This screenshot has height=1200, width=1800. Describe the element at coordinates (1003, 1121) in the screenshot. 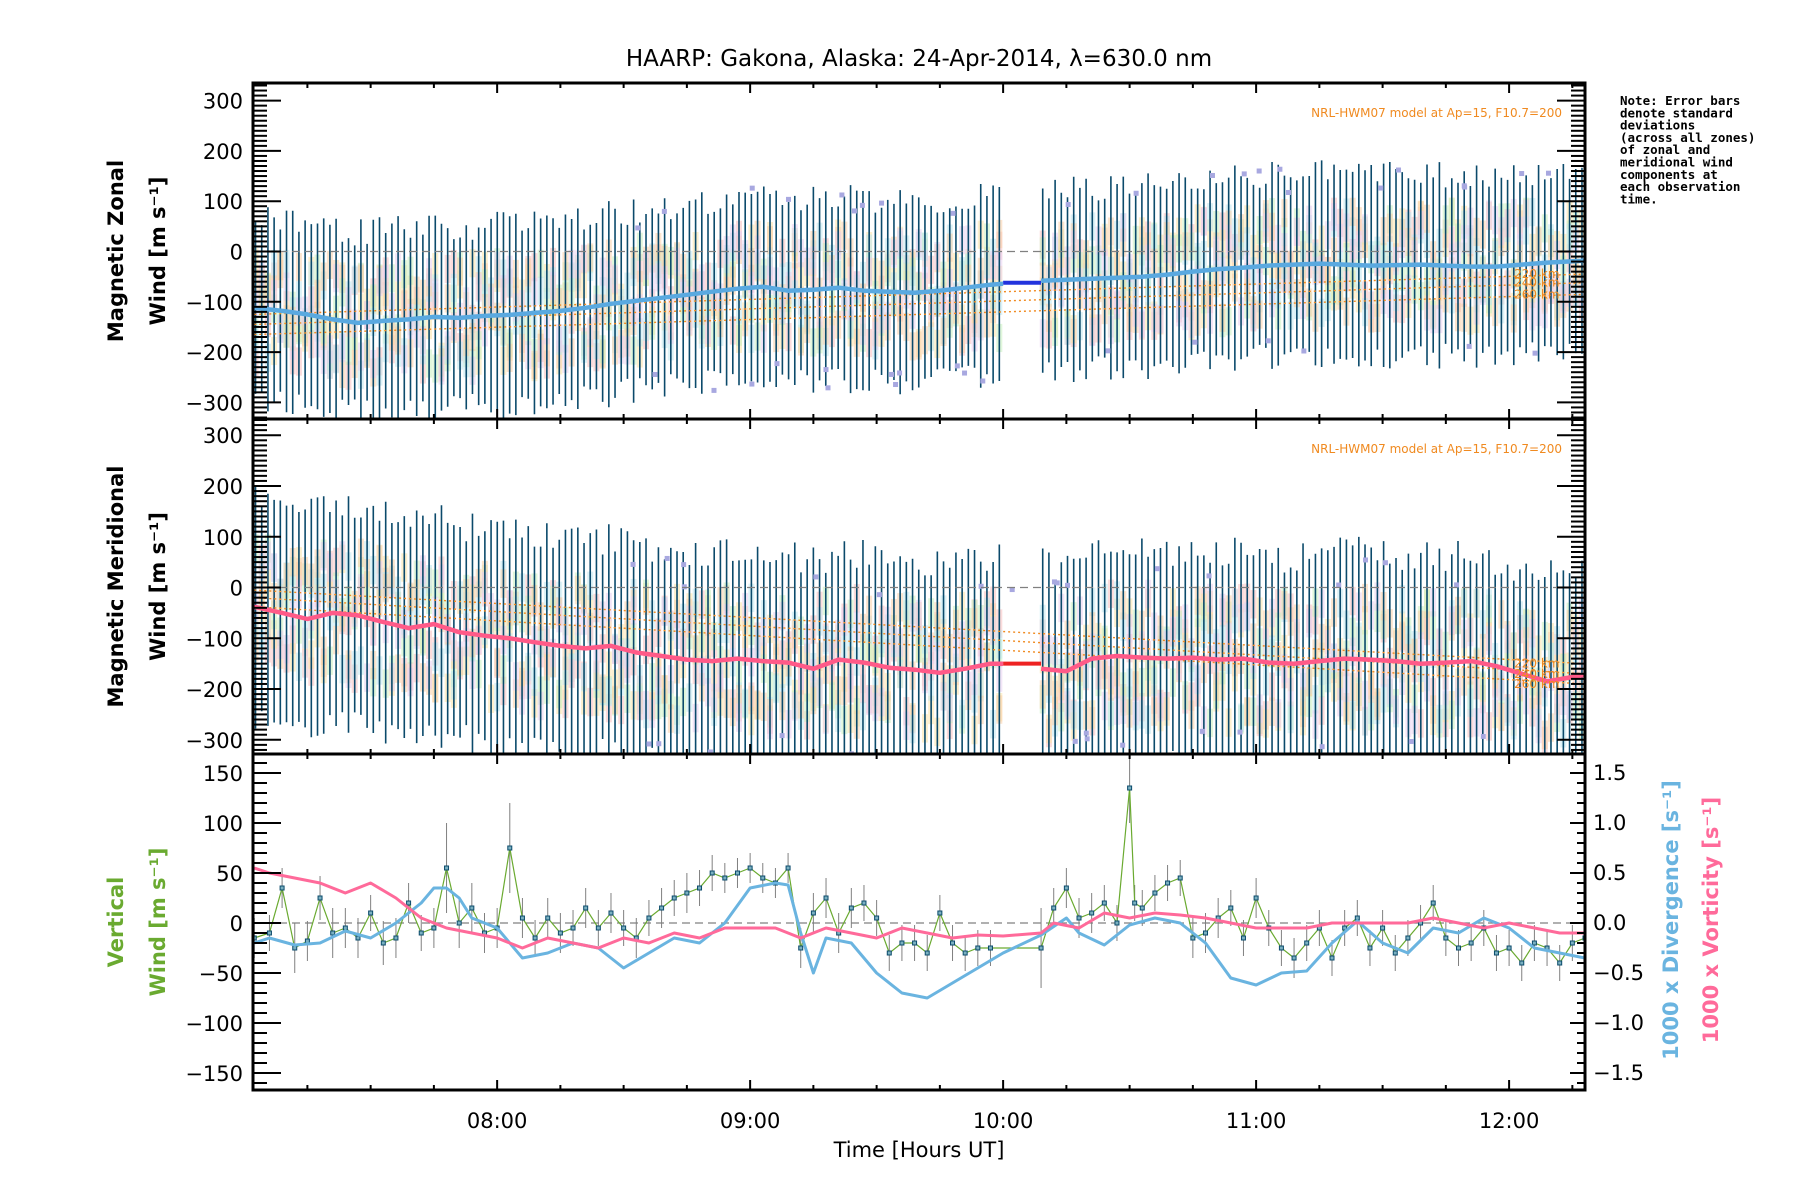

I see `x-axis: 08:00 09:00 10:00 11:00 12:00` at that location.